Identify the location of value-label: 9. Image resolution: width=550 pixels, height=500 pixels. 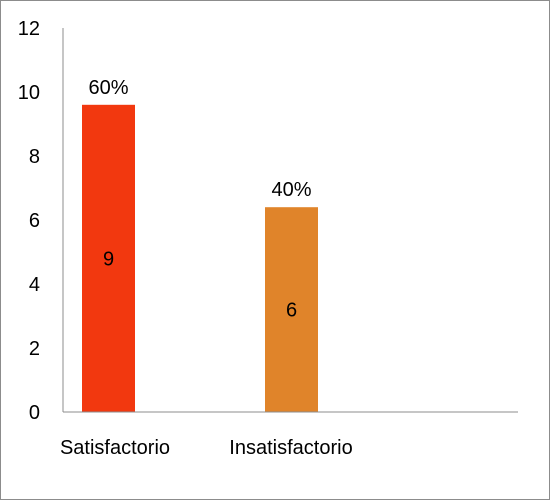
(108, 259).